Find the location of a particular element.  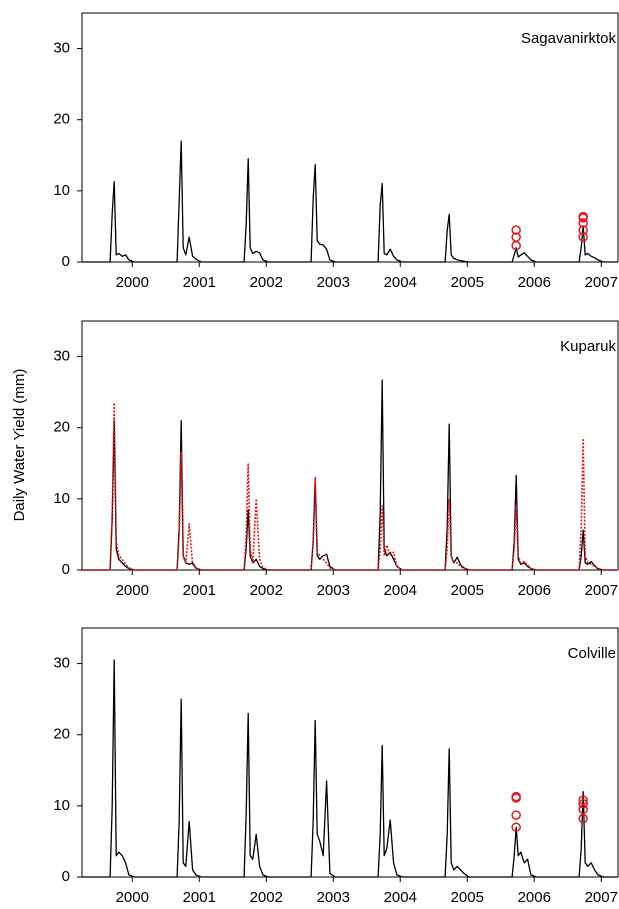

panel-label: Colville is located at coordinates (592, 653).